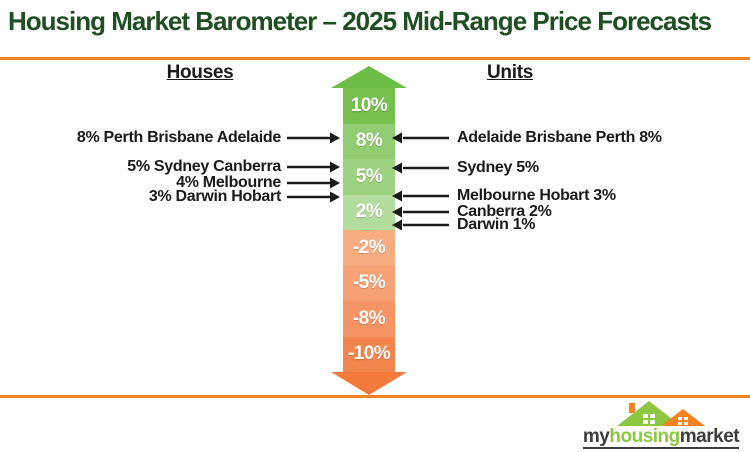  I want to click on houses-forecast-label: 4% Melbourne, so click(228, 182).